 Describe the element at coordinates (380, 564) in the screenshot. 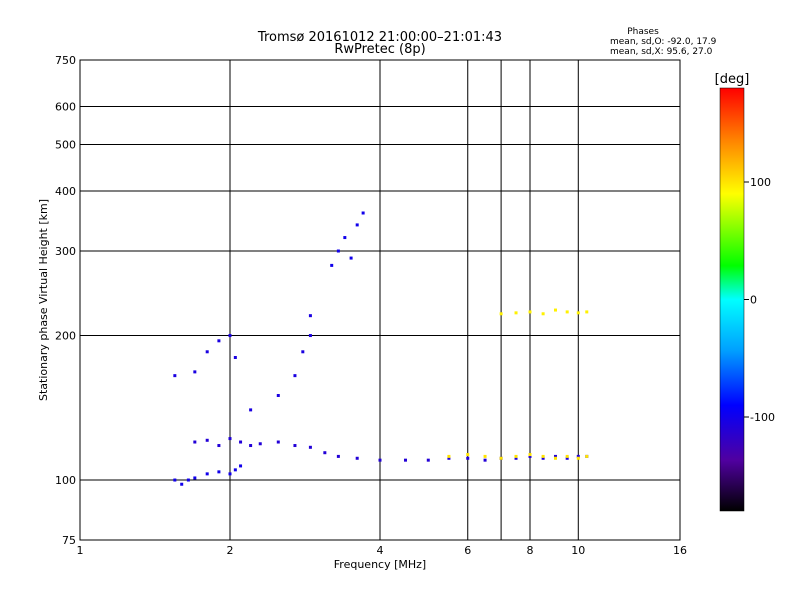

I see `x-axis-label: Frequency [MHz]` at that location.